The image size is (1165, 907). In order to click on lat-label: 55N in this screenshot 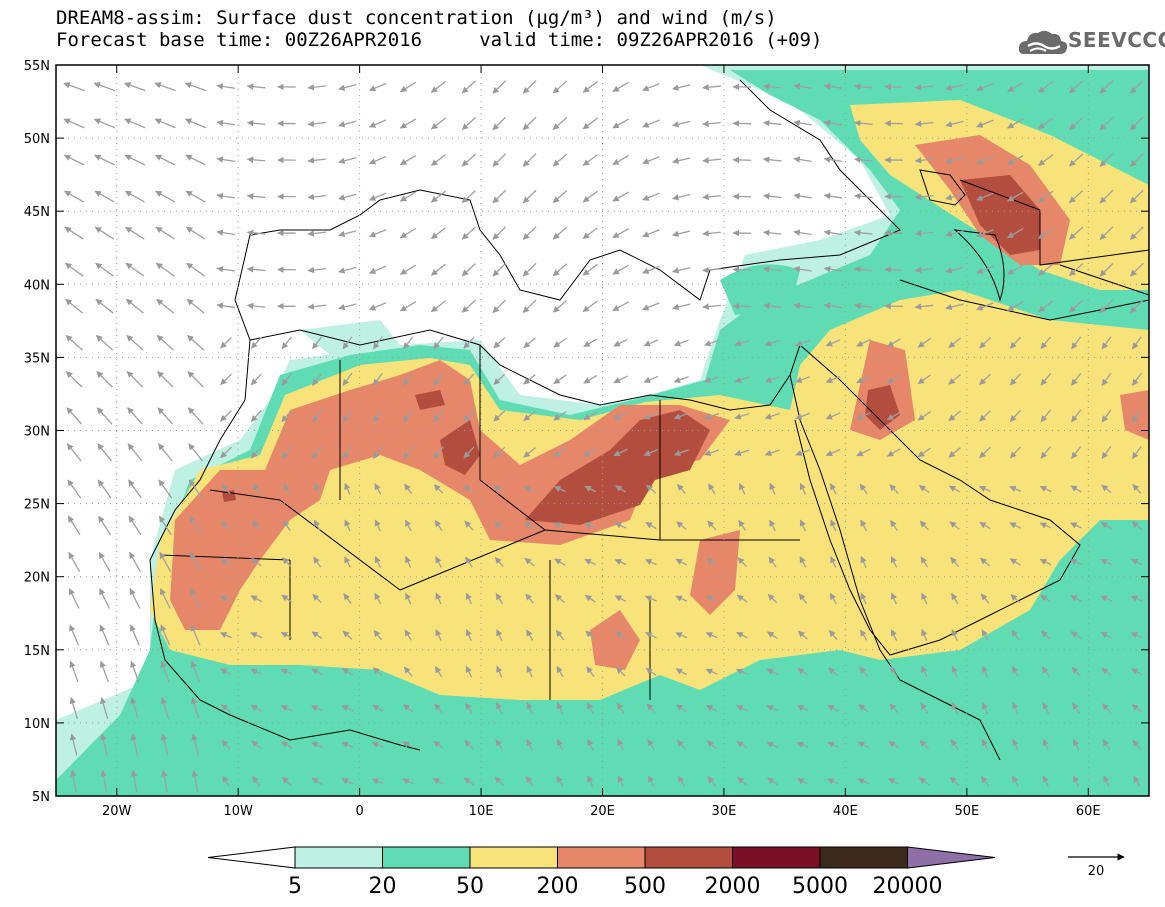, I will do `click(37, 66)`.